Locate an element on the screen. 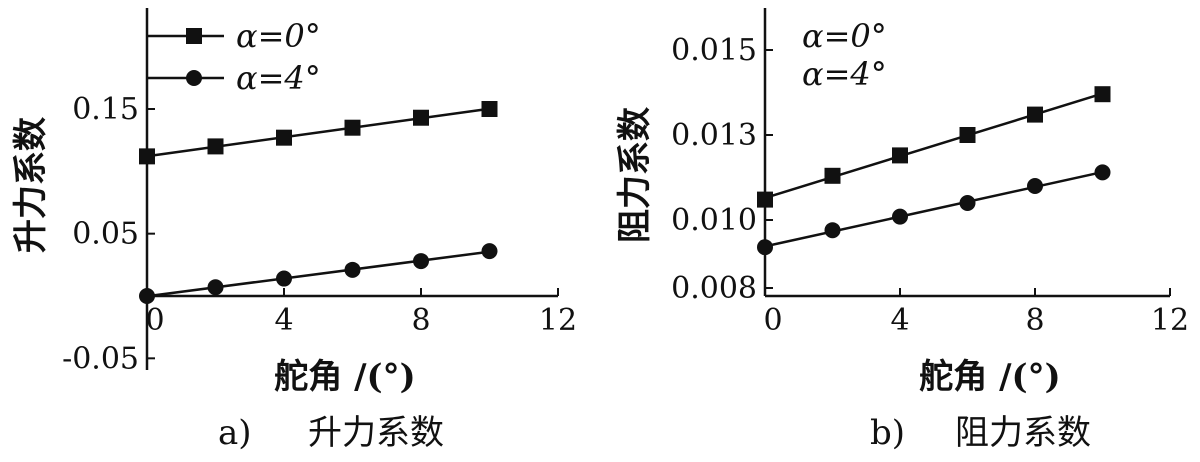 Image resolution: width=1200 pixels, height=462 pixels. xlabel-lift: 舵角 /(°) is located at coordinates (344, 377).